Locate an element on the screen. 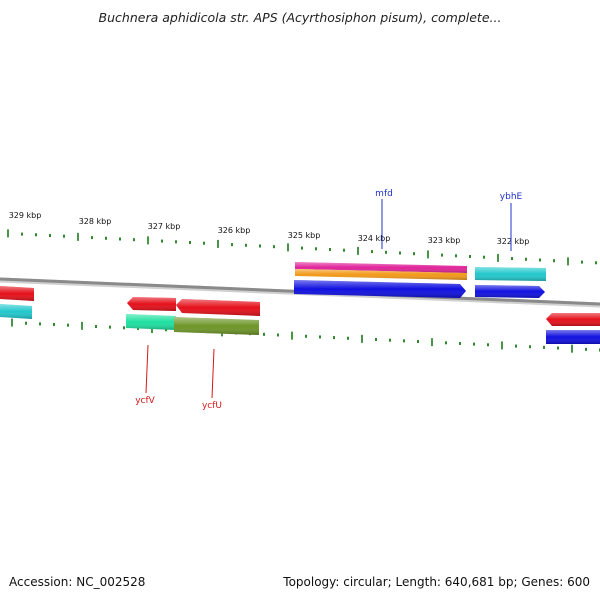 The width and height of the screenshot is (600, 600). ycfU-callout-line is located at coordinates (213, 373).